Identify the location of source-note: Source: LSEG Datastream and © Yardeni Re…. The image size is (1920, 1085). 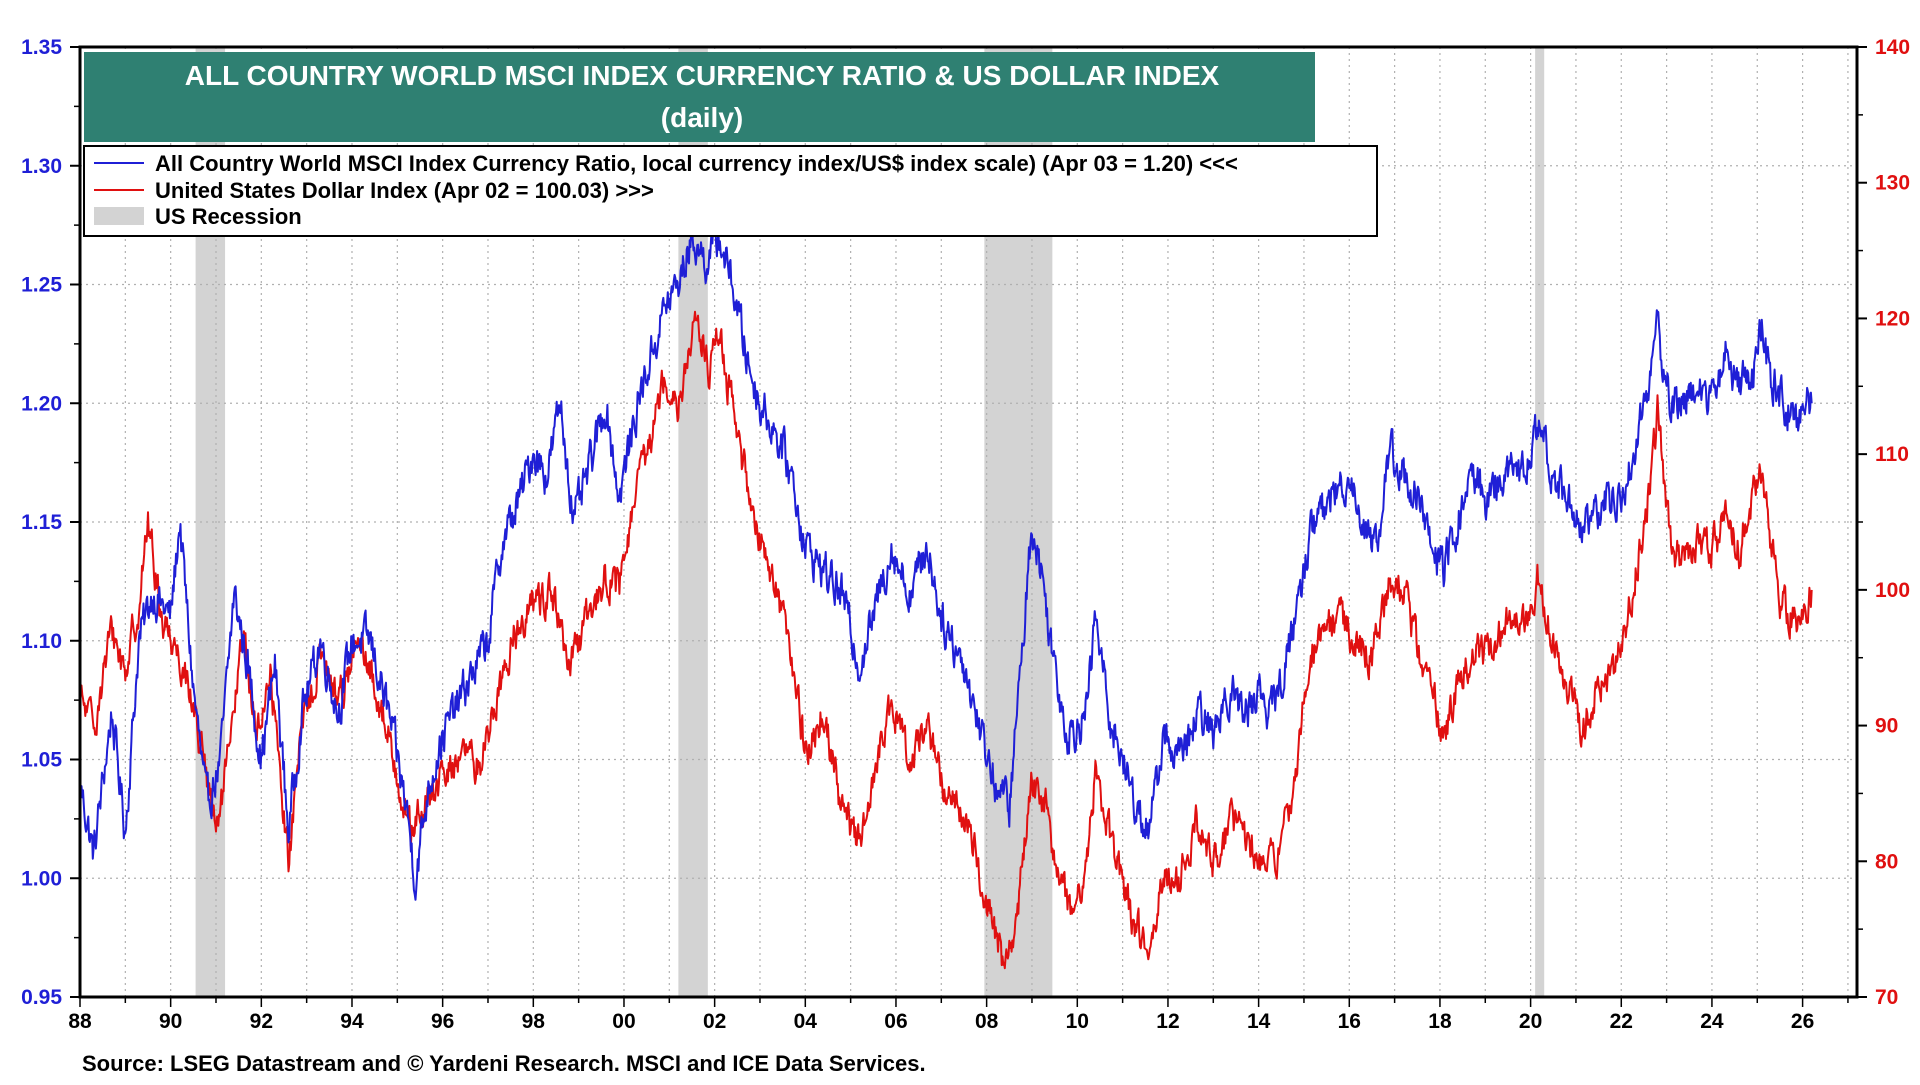
(504, 1063).